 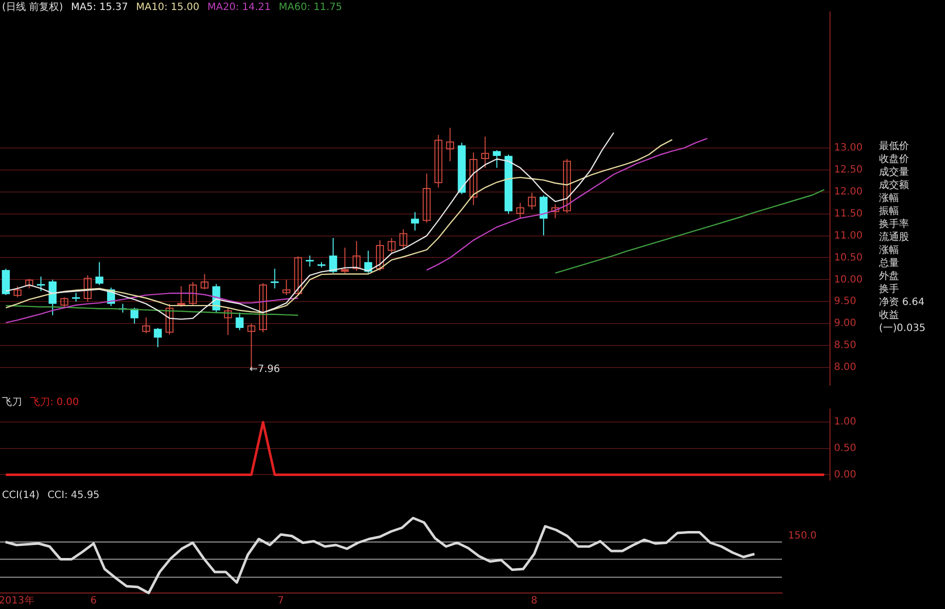 What do you see at coordinates (848, 148) in the screenshot?
I see `y-tick-label: 13.00` at bounding box center [848, 148].